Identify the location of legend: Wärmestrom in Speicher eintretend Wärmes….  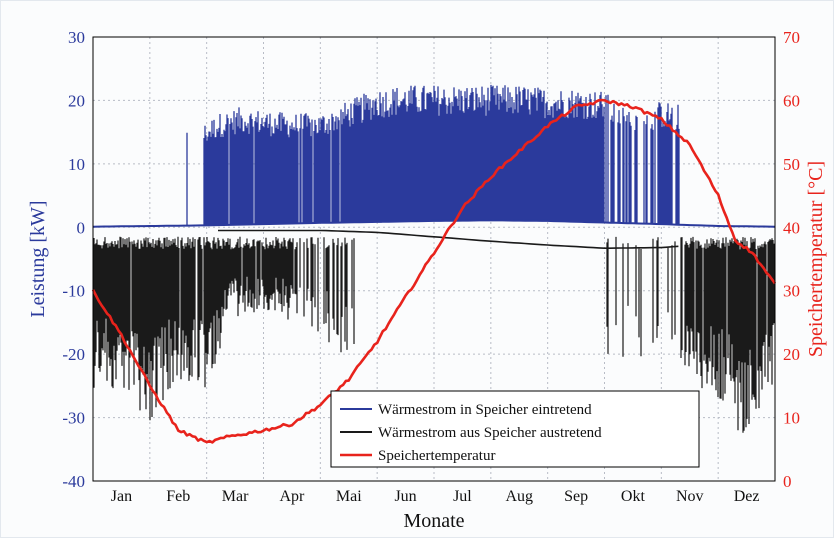
(515, 429).